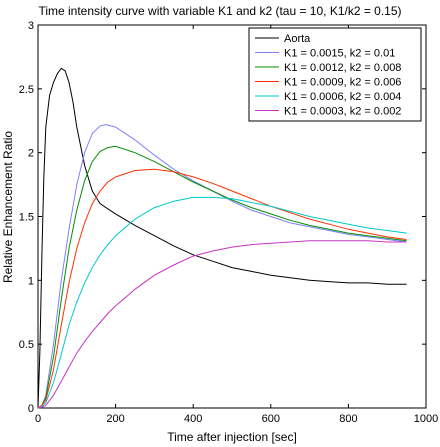  Describe the element at coordinates (26, 345) in the screenshot. I see `y-tick-label: 0.5` at that location.